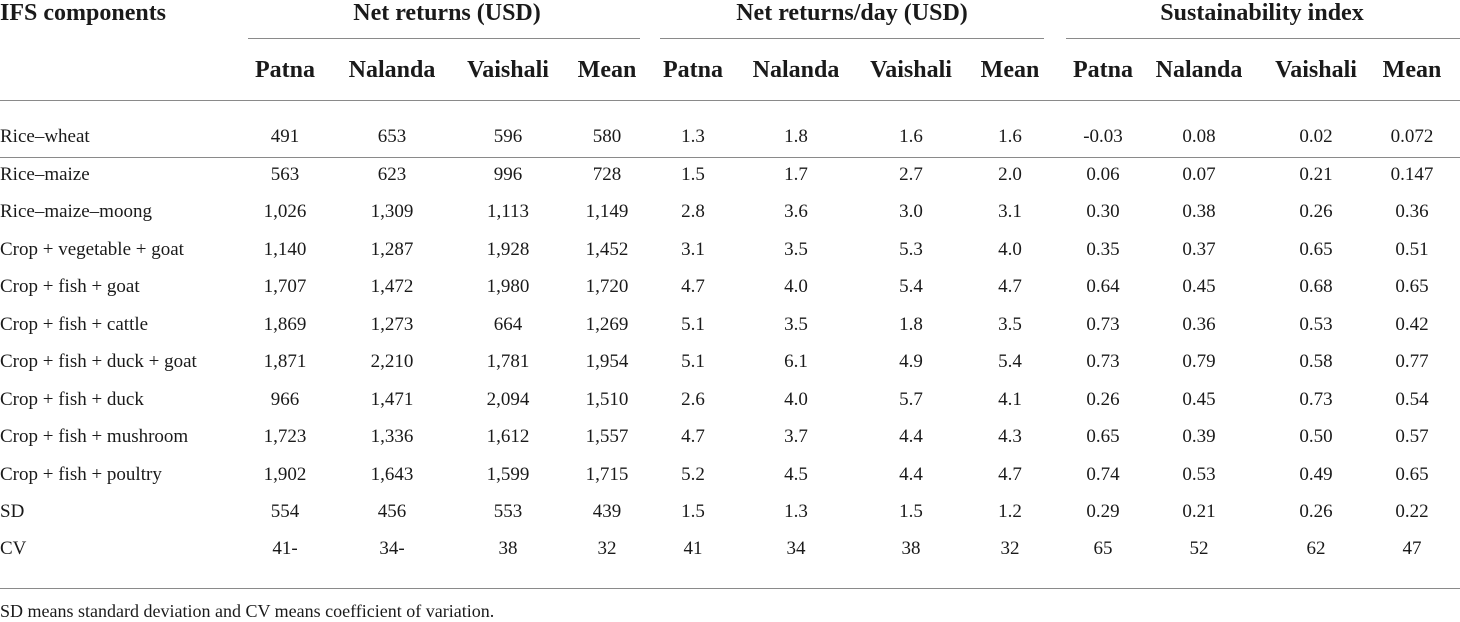 The image size is (1460, 622). I want to click on table-cell: 553, so click(508, 511).